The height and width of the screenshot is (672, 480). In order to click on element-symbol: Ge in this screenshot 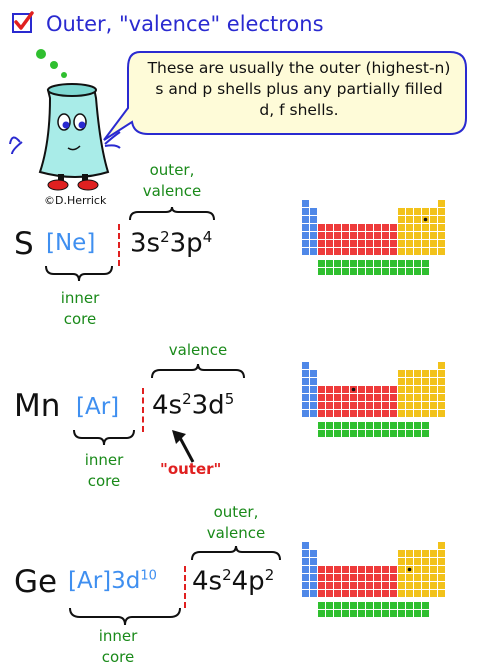, I will do `click(36, 582)`.